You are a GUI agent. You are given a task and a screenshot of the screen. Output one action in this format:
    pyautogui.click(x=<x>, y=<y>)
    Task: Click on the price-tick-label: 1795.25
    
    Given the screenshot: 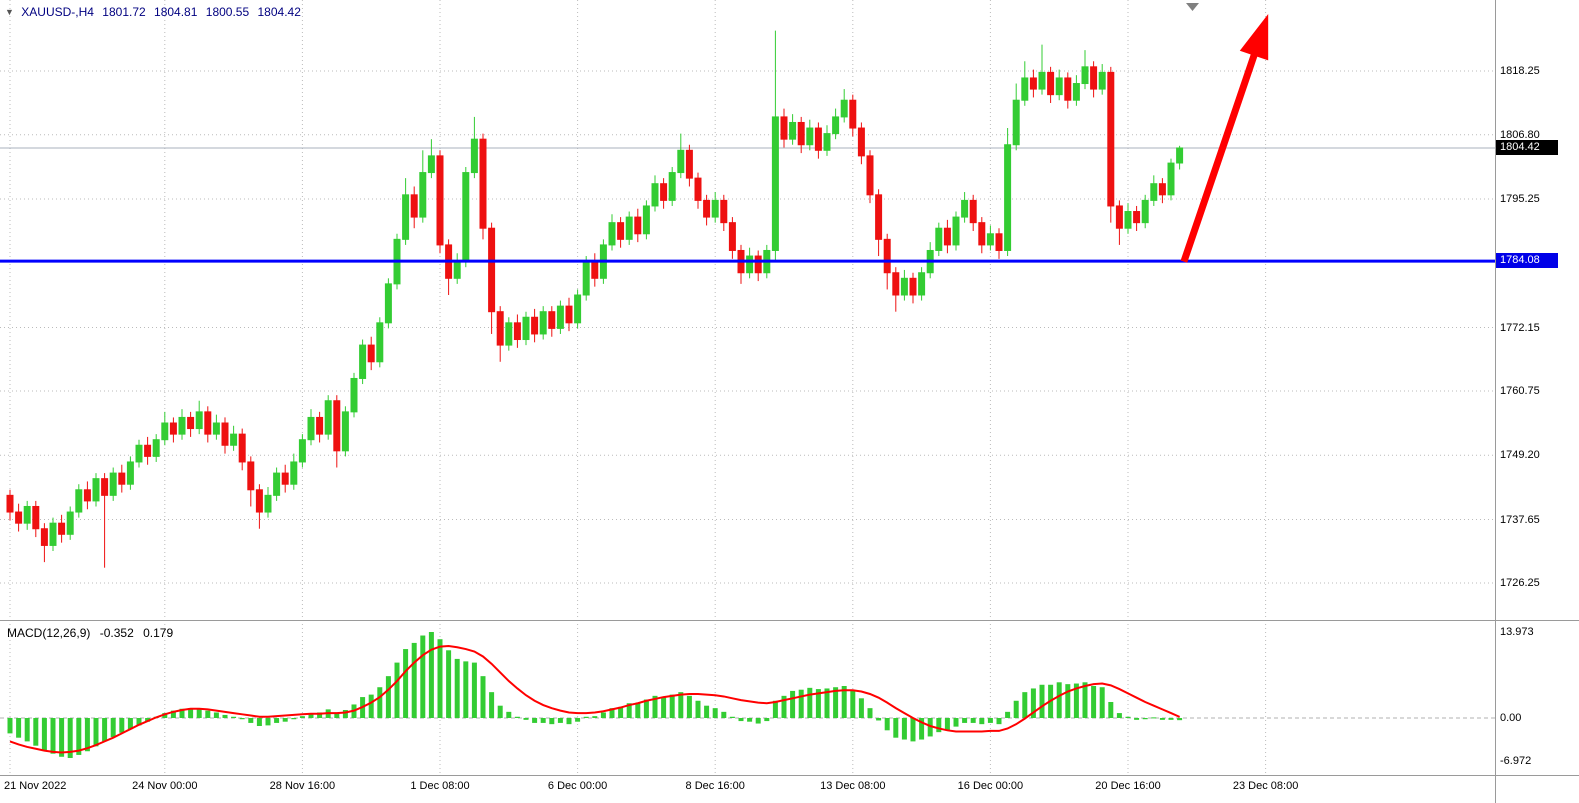 What is the action you would take?
    pyautogui.click(x=1520, y=198)
    